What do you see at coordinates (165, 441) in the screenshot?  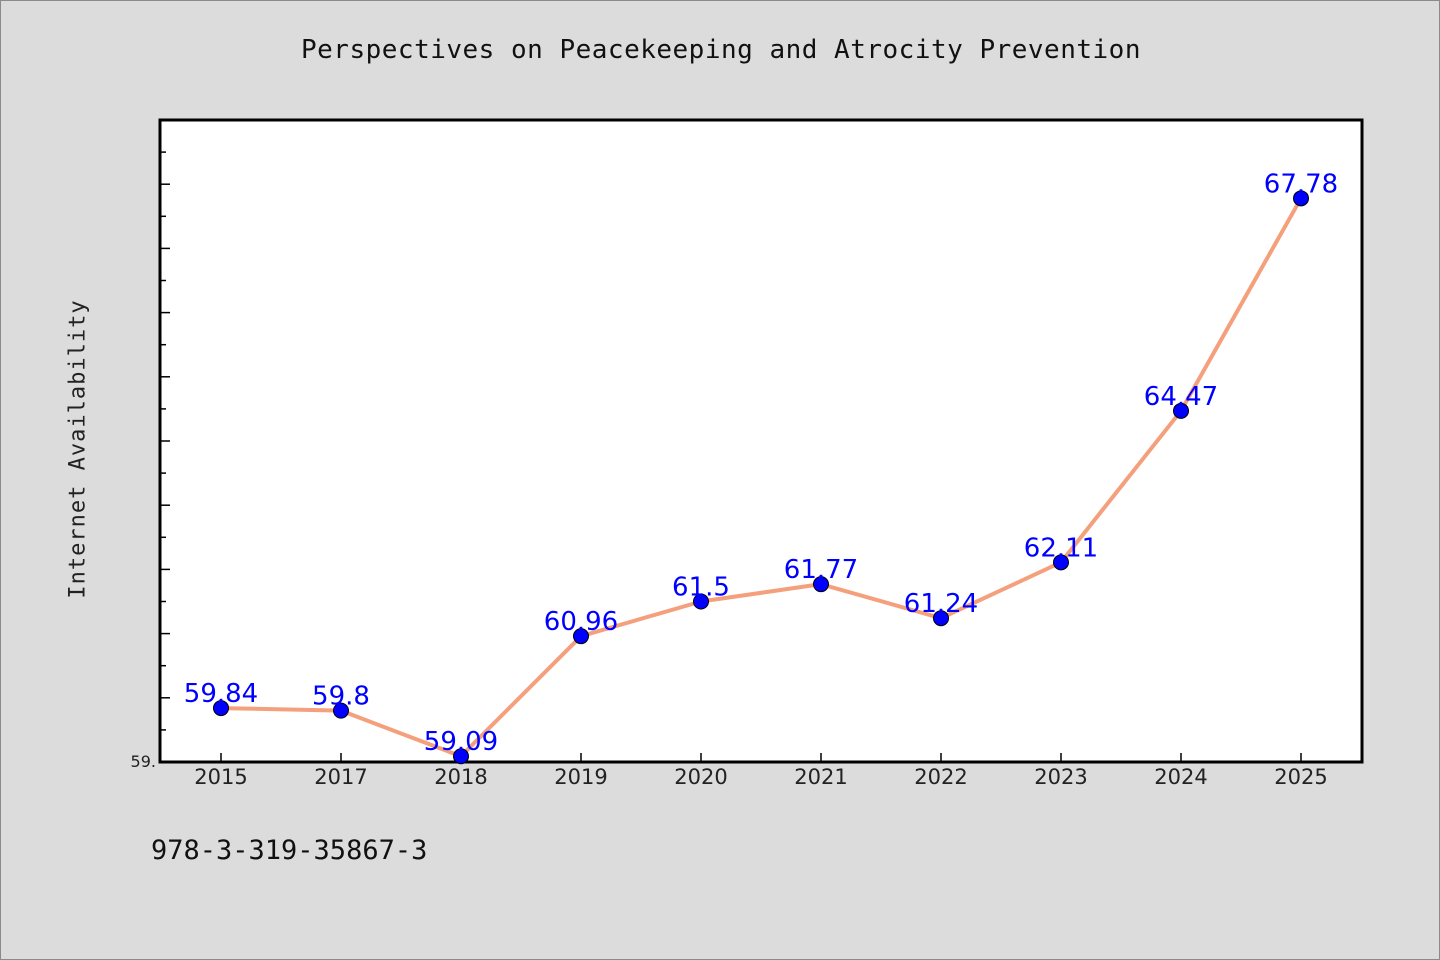 I see `y-axis-ticks` at bounding box center [165, 441].